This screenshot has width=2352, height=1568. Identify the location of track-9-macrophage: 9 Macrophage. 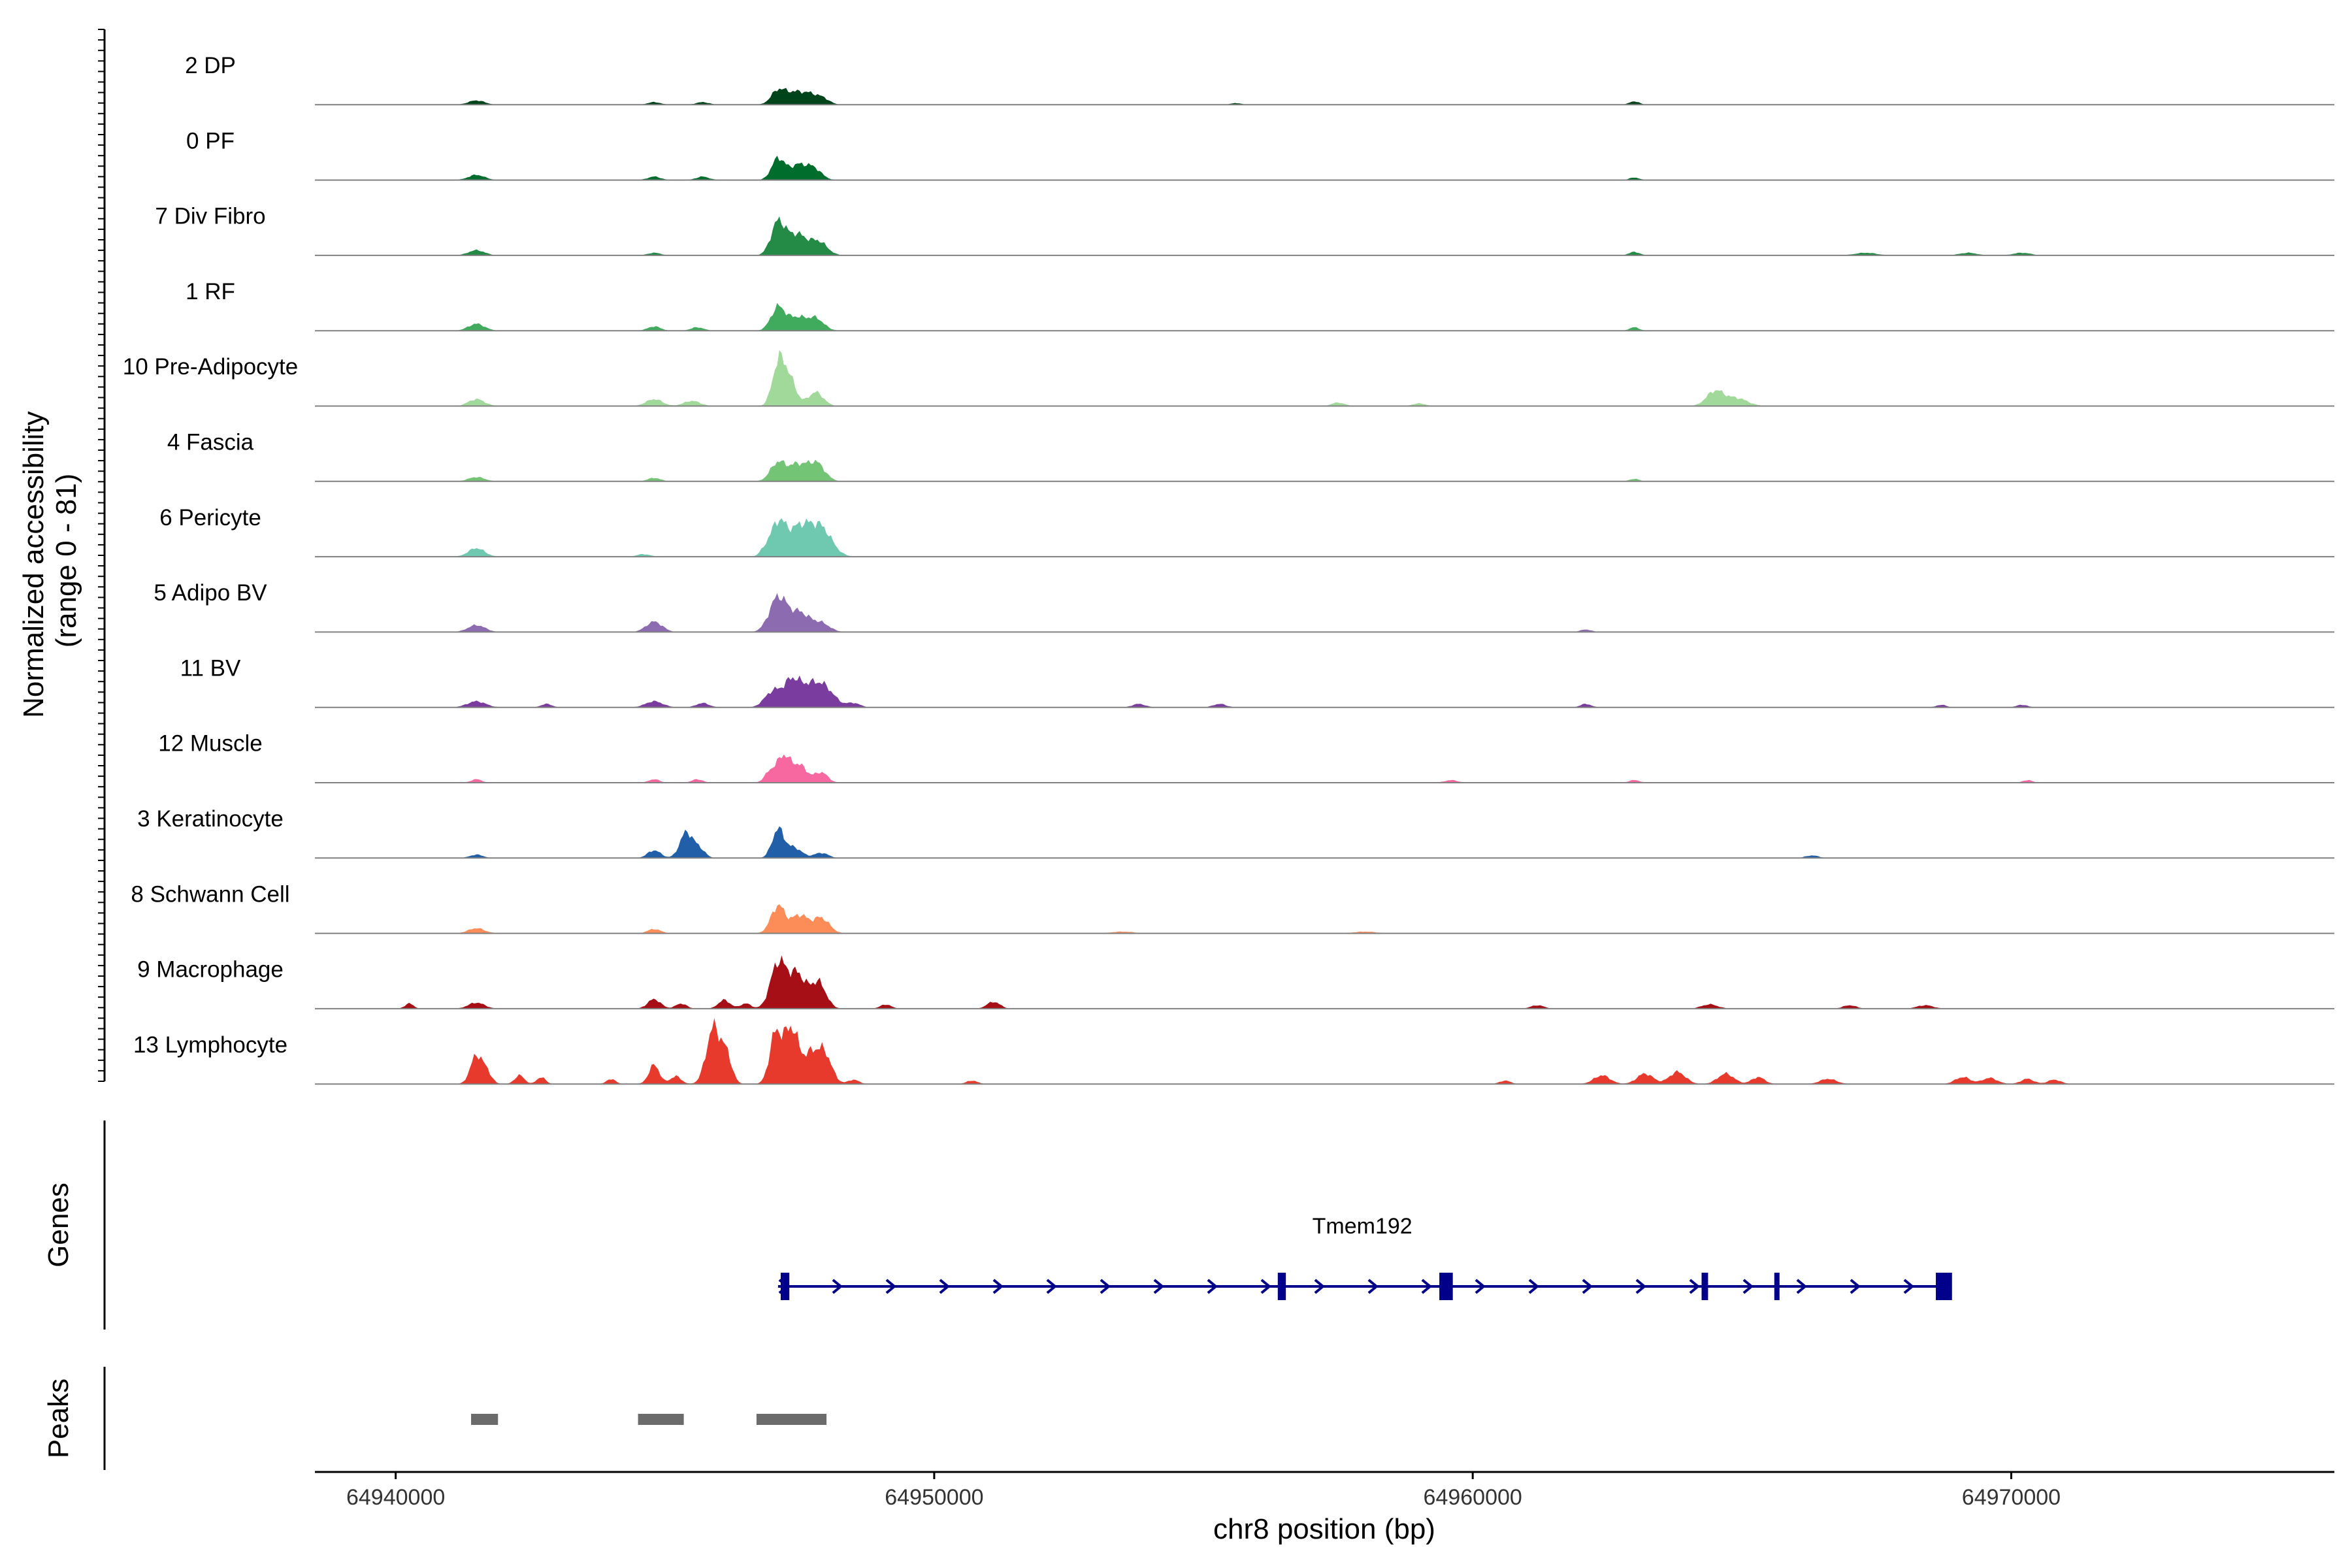
(1235, 982).